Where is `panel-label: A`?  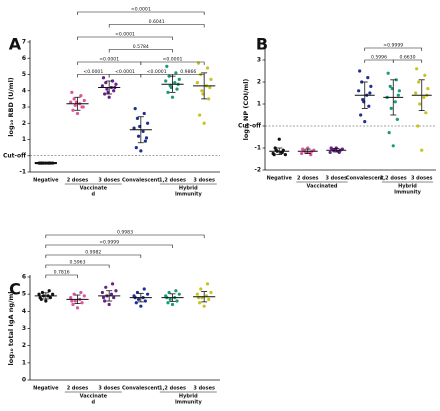
panel-label: A is located at coordinates (15, 44).